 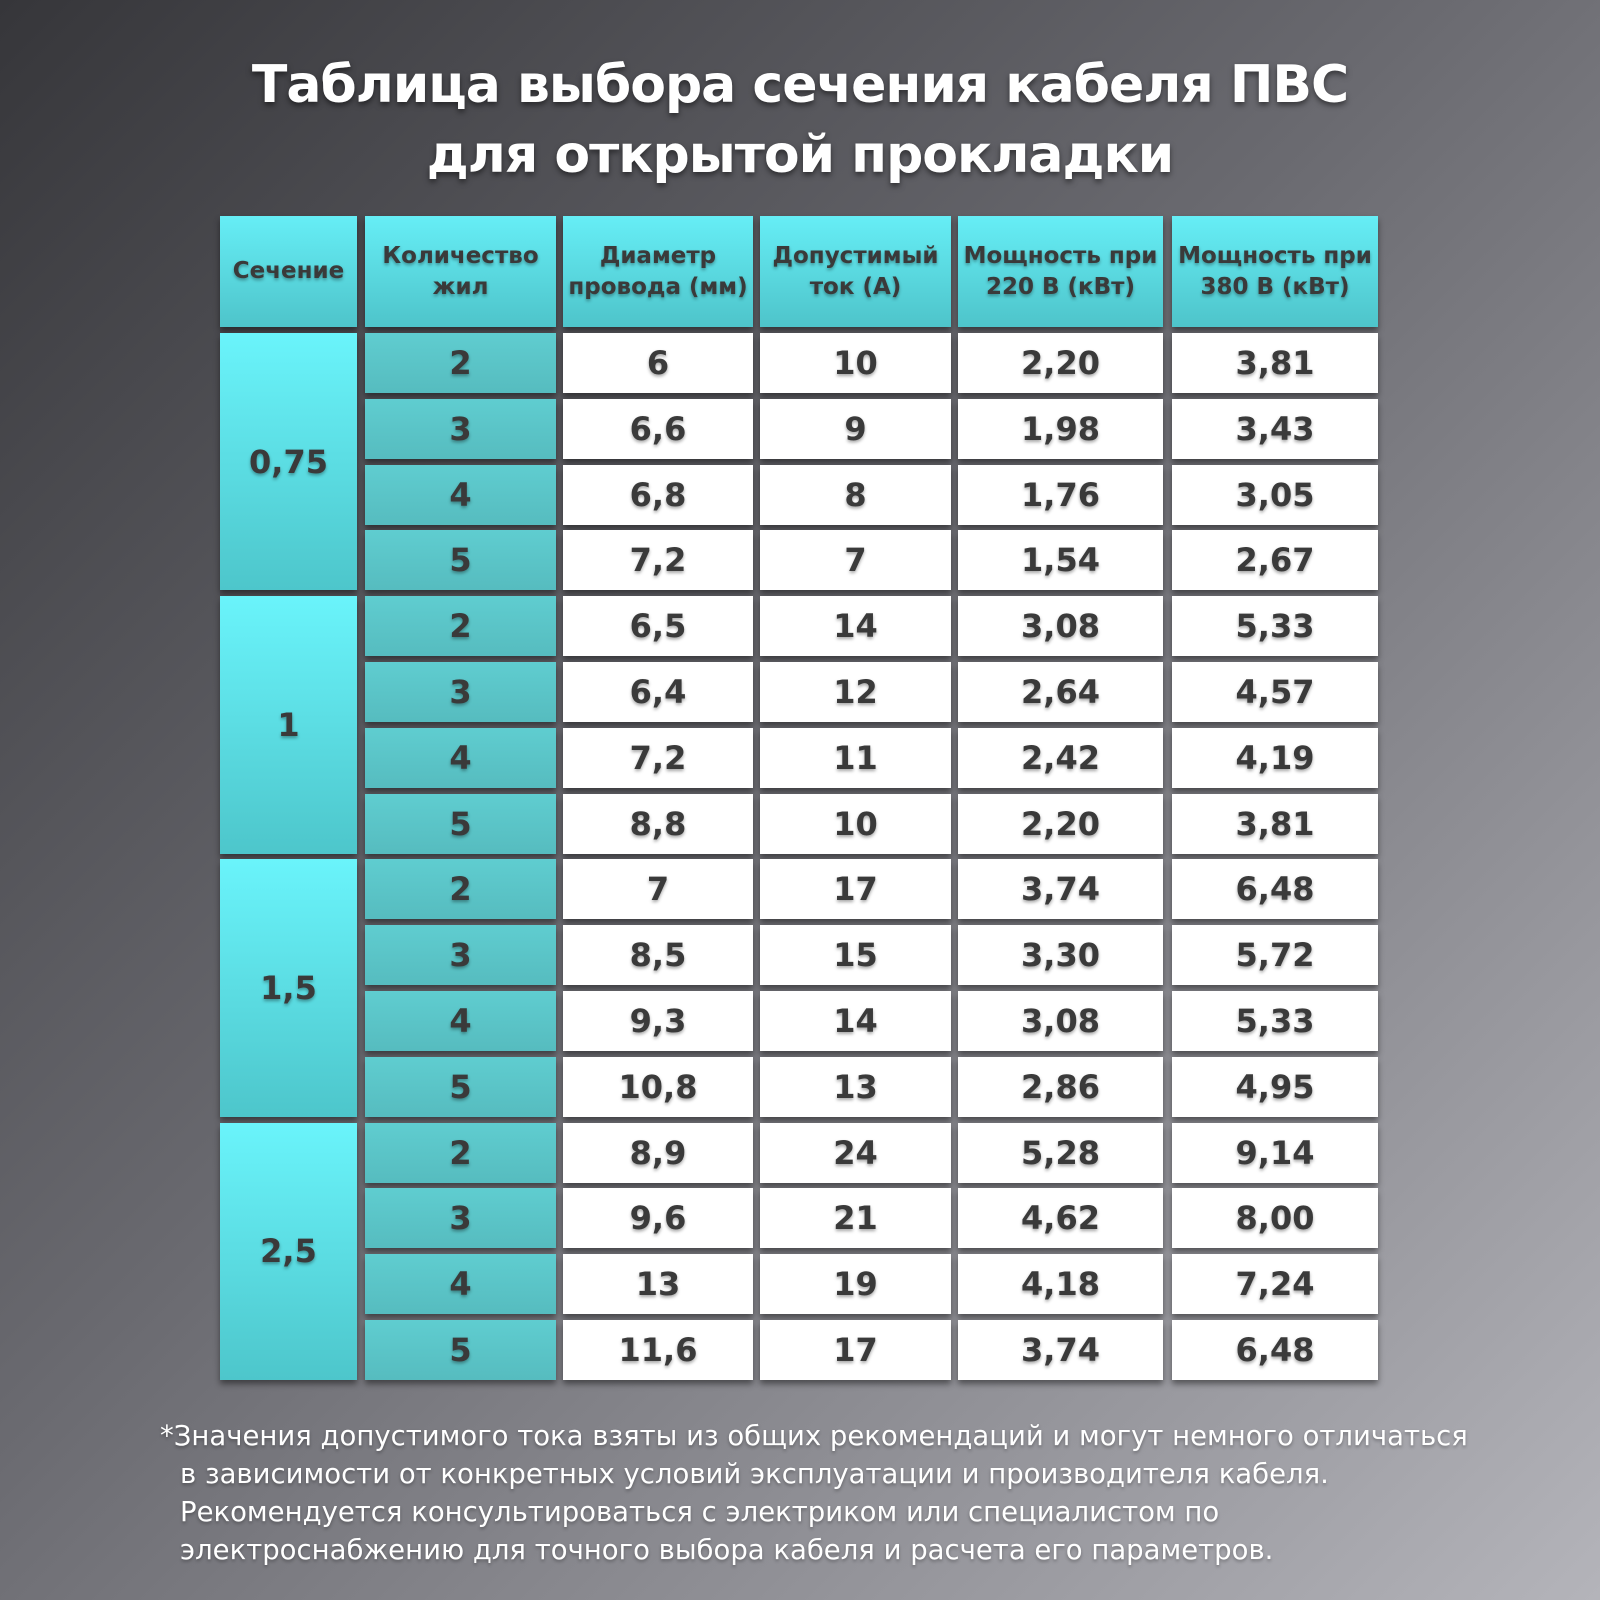 I want to click on value-cell: 3,43, so click(x=1275, y=428).